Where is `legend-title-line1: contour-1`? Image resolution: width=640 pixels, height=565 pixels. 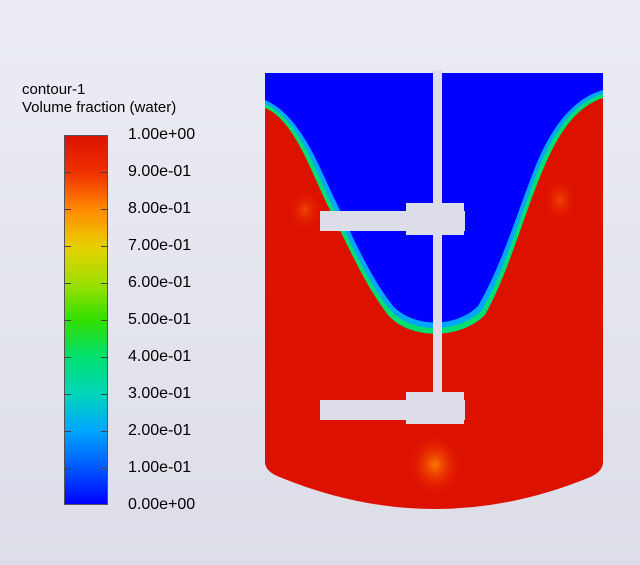 legend-title-line1: contour-1 is located at coordinates (54, 89).